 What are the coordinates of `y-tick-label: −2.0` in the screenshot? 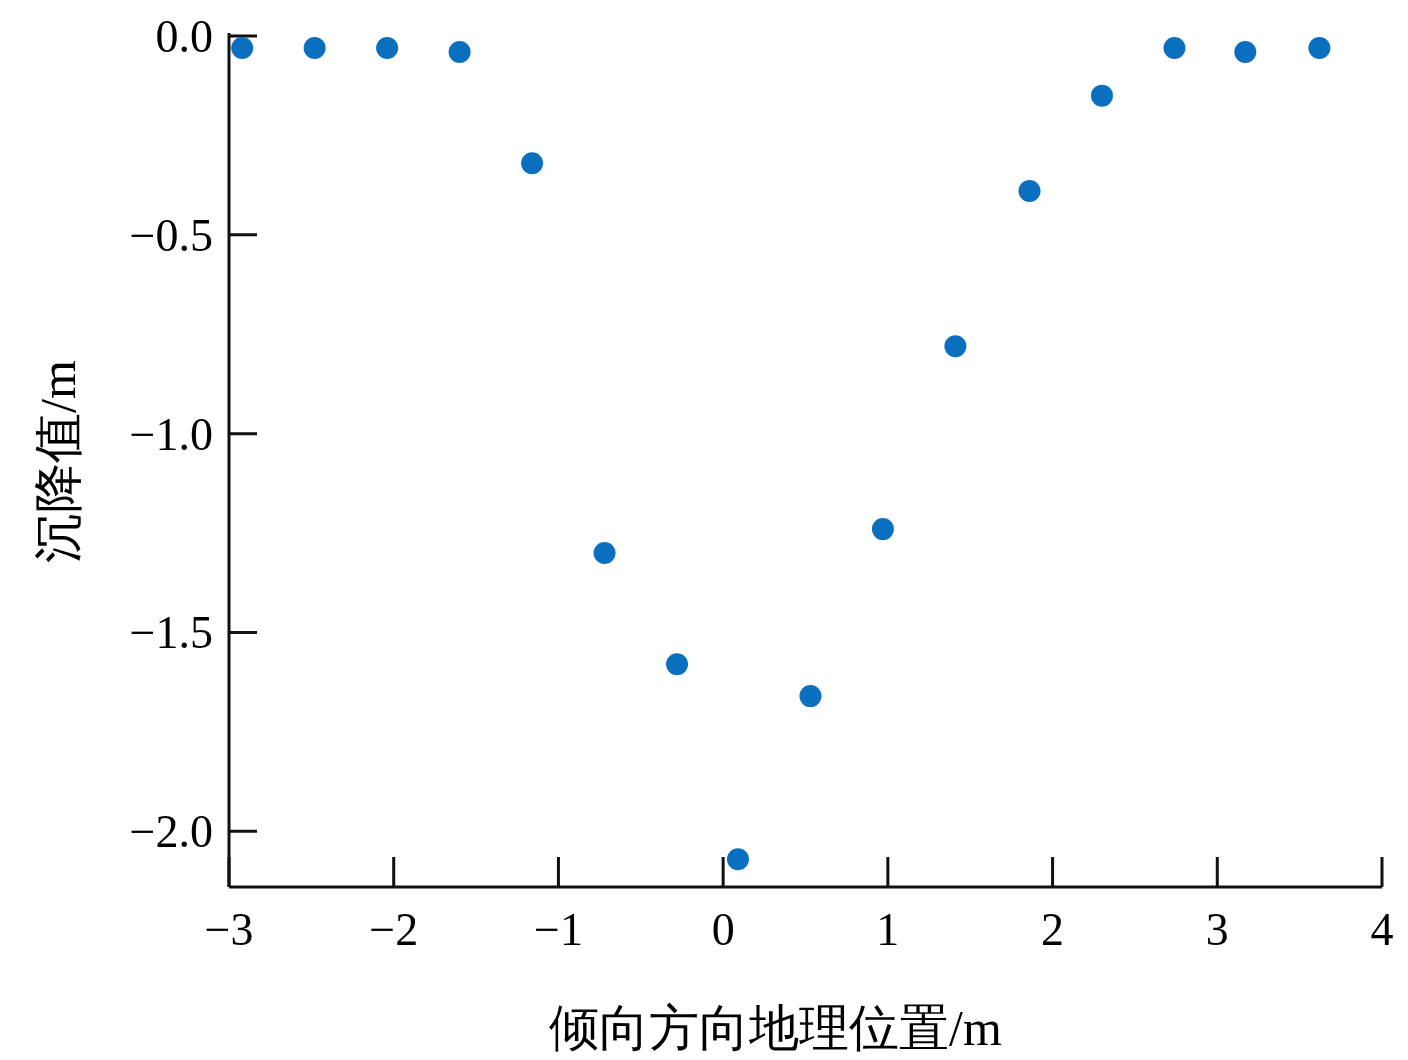 It's located at (171, 832).